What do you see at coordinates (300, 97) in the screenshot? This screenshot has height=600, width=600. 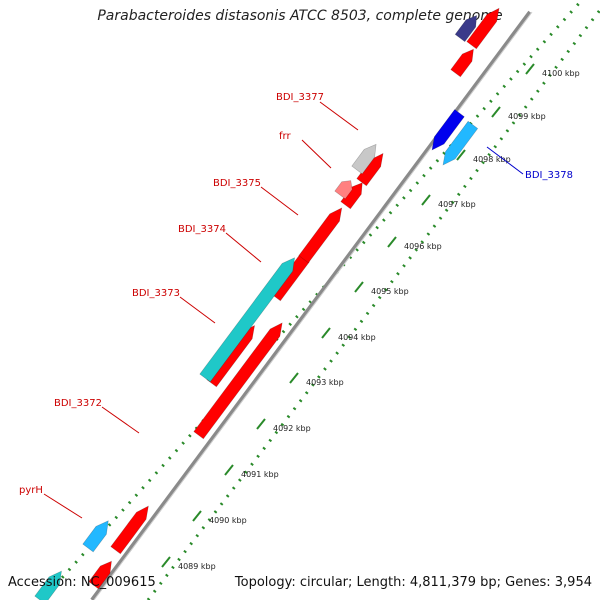 I see `gene-label-bdi_3377: BDI_3377` at bounding box center [300, 97].